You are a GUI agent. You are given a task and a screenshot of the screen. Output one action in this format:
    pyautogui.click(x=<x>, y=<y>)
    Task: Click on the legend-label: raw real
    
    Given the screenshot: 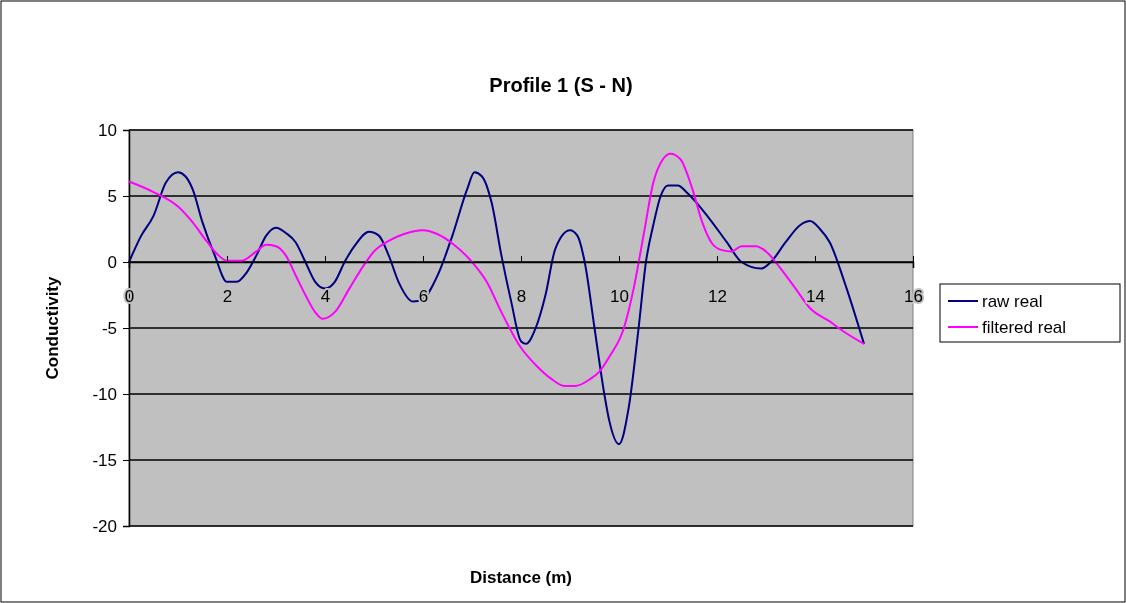 What is the action you would take?
    pyautogui.click(x=1012, y=301)
    